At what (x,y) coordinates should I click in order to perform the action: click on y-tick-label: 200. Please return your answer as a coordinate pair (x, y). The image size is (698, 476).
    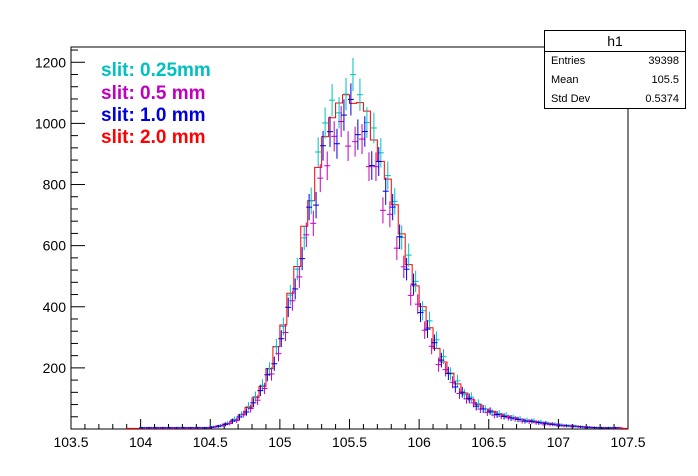
    Looking at the image, I should click on (55, 368).